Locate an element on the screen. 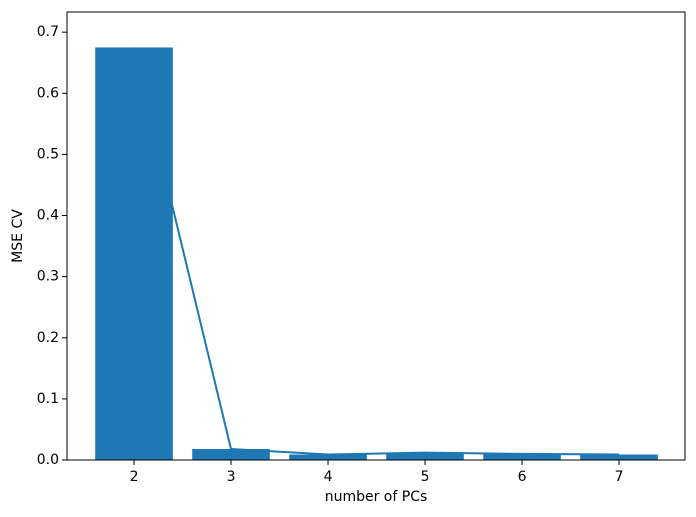 The height and width of the screenshot is (517, 696). y-tick-label: 0.4 is located at coordinates (48, 216).